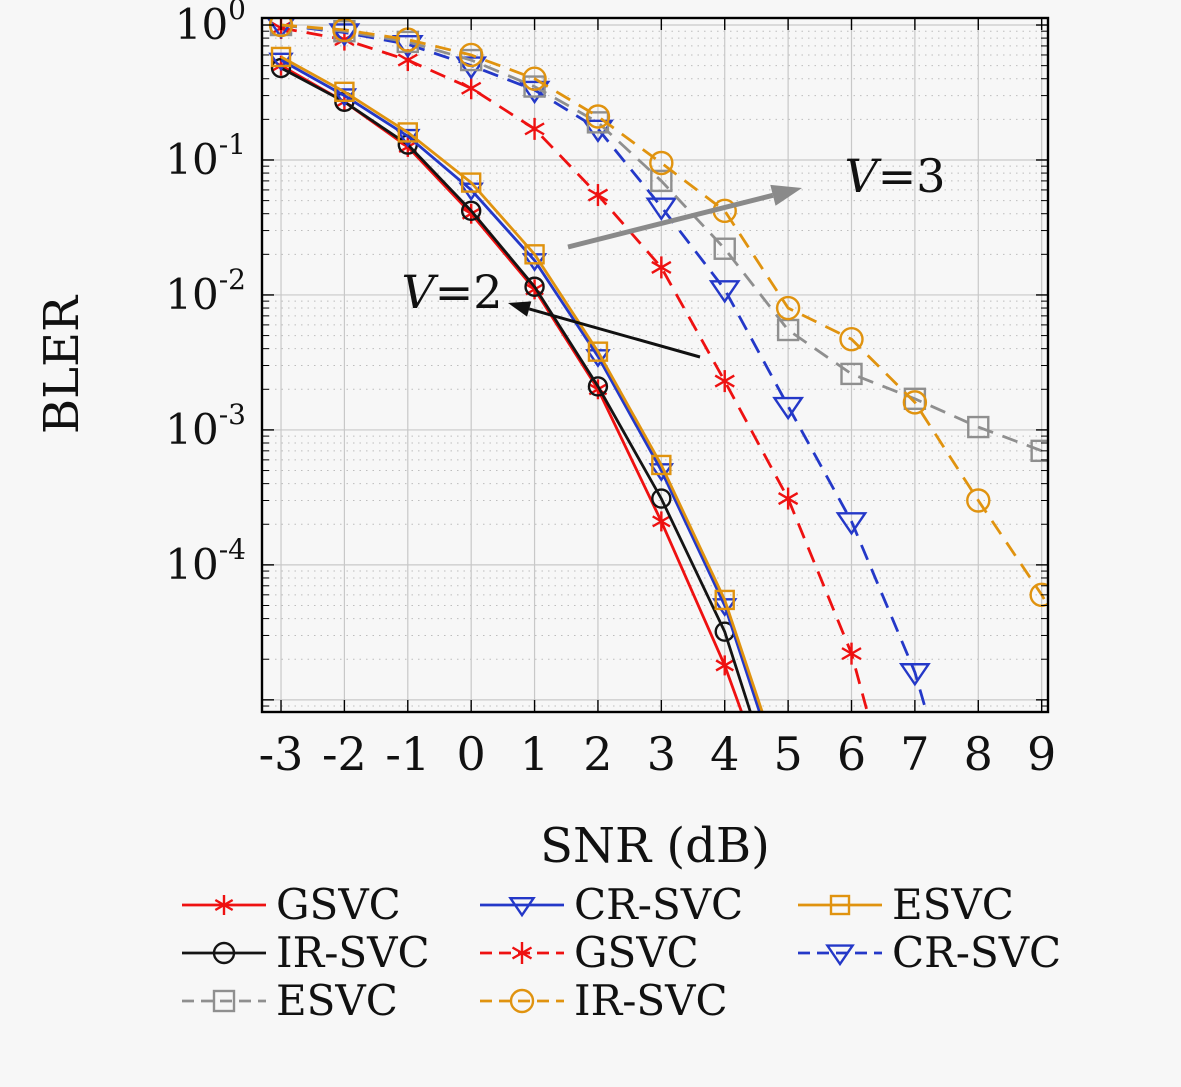  Describe the element at coordinates (840, 955) in the screenshot. I see `legend-line-crsvc-v3` at that location.